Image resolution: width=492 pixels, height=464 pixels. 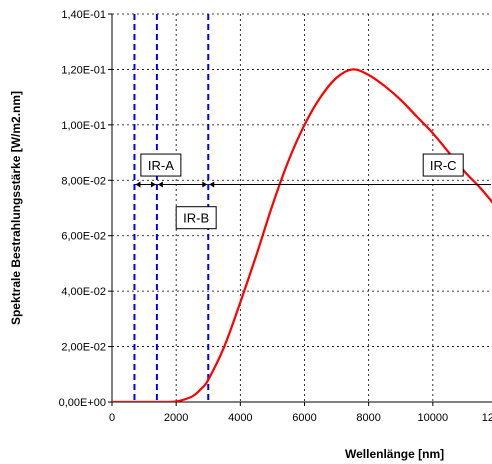 I want to click on x-tick-label: 12000, so click(x=487, y=418).